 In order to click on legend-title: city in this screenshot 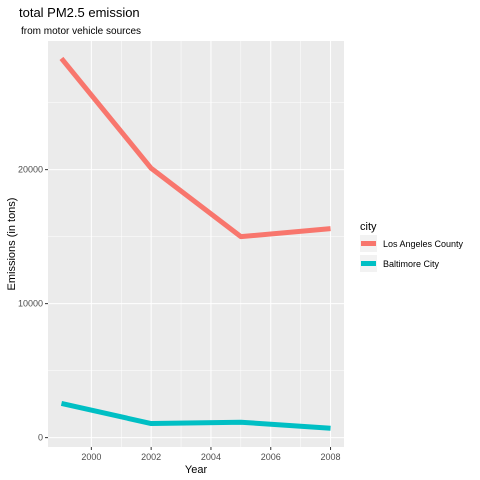, I will do `click(368, 227)`.